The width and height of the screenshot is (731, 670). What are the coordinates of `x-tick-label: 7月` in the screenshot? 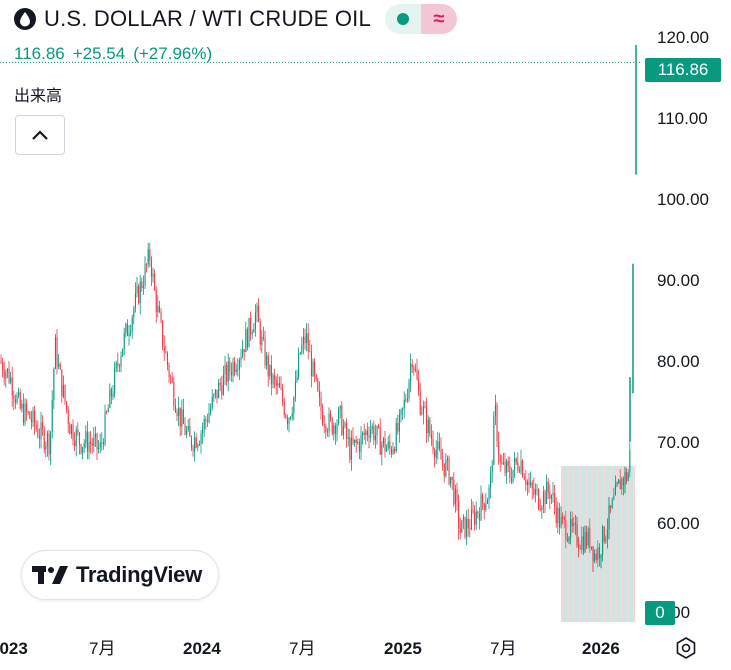 It's located at (302, 648).